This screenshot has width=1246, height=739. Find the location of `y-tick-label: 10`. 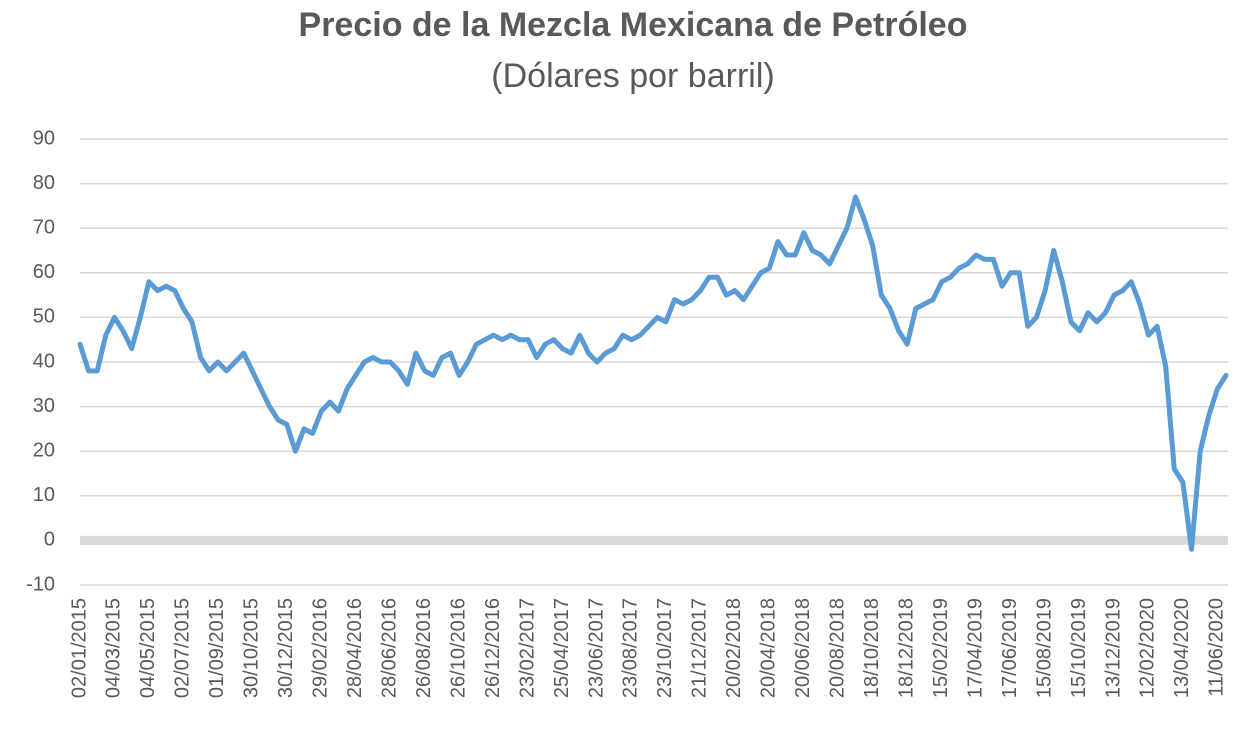

y-tick-label: 10 is located at coordinates (44, 495).